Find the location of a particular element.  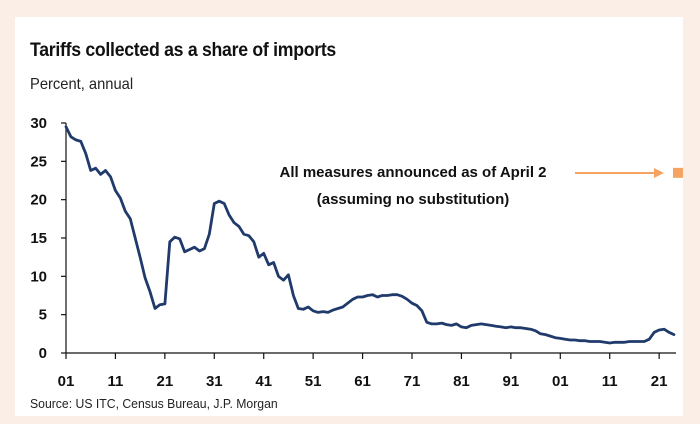

x-axis: 01 11 21 31 41 51 61 71 81 91 01 11 21 is located at coordinates (367, 371).